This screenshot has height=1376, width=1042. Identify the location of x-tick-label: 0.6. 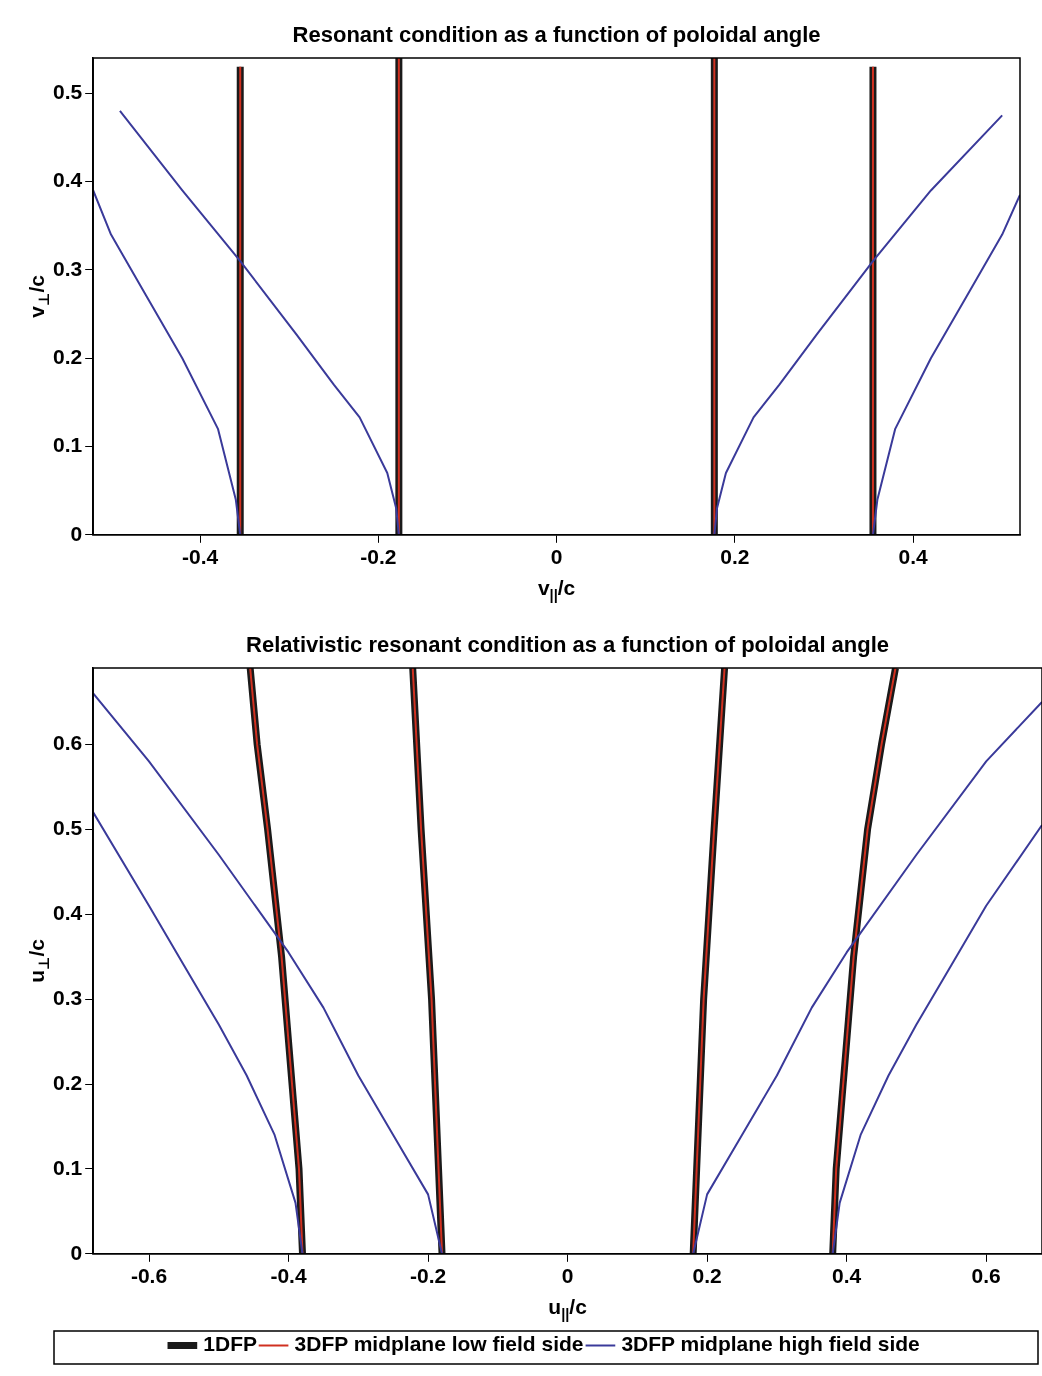
(986, 1276).